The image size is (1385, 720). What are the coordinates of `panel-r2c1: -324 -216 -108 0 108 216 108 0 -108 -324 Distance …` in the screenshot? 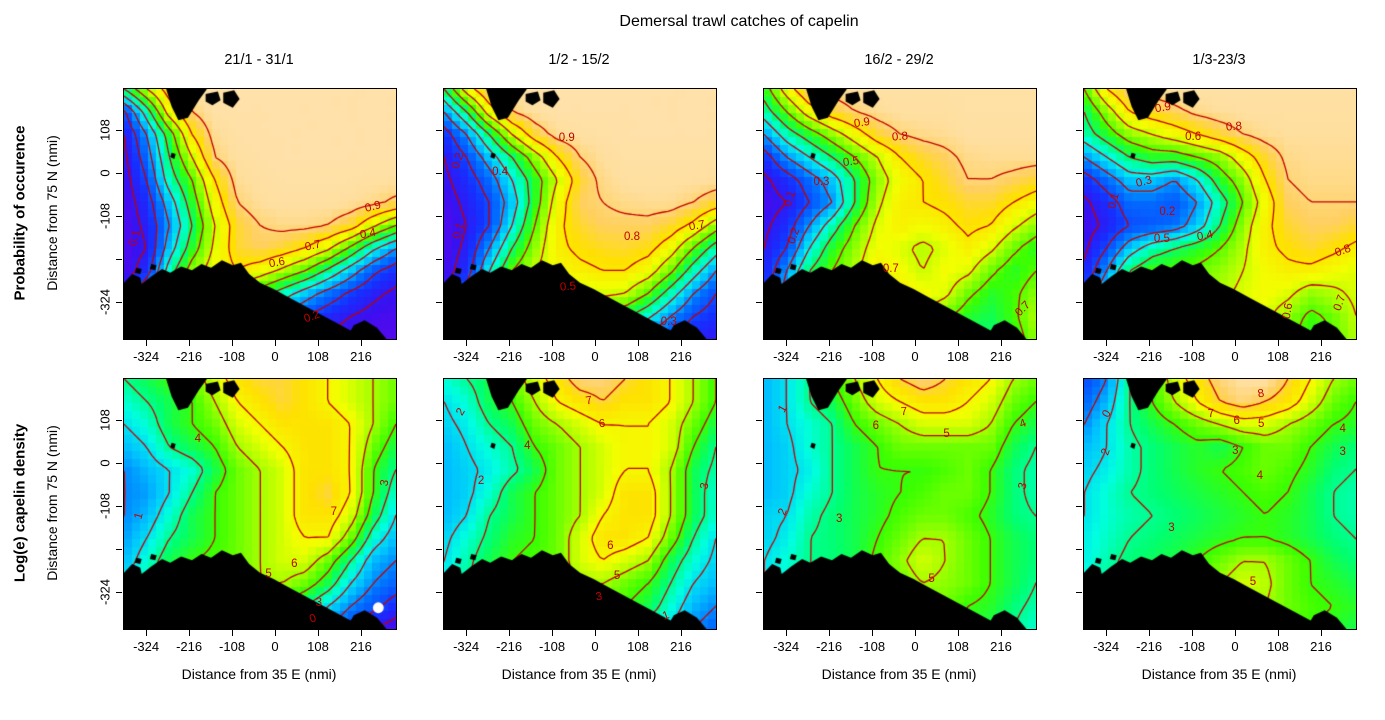 It's located at (247, 530).